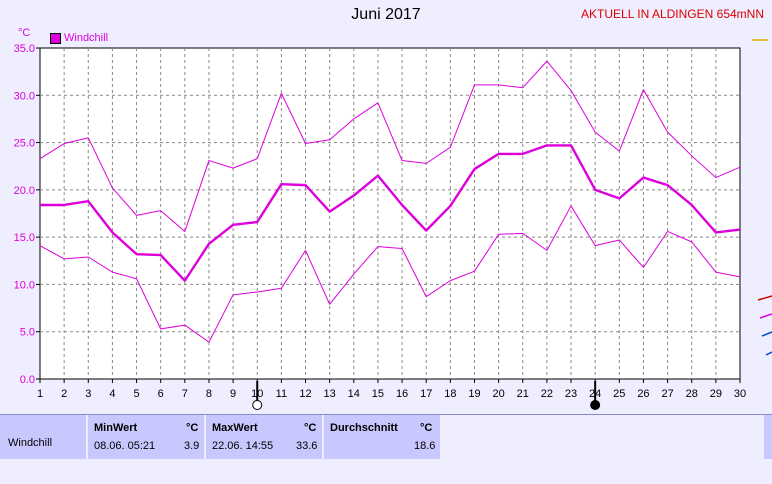 The width and height of the screenshot is (772, 484). I want to click on x-tick-label: 21, so click(523, 394).